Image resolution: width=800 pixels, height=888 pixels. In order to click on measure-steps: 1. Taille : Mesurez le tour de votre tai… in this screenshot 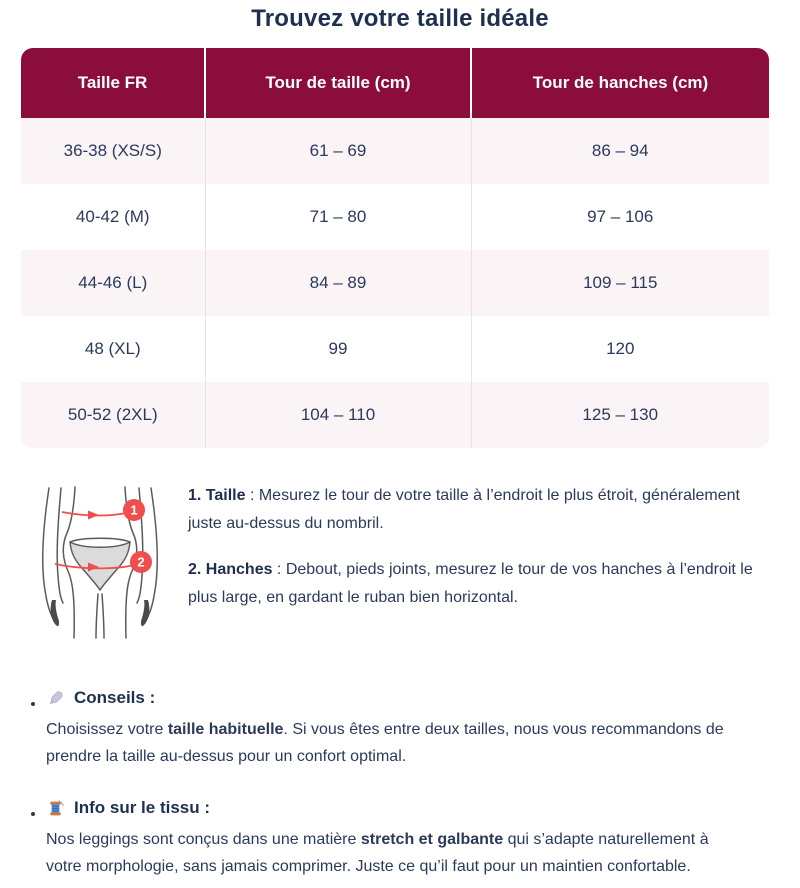, I will do `click(477, 561)`.